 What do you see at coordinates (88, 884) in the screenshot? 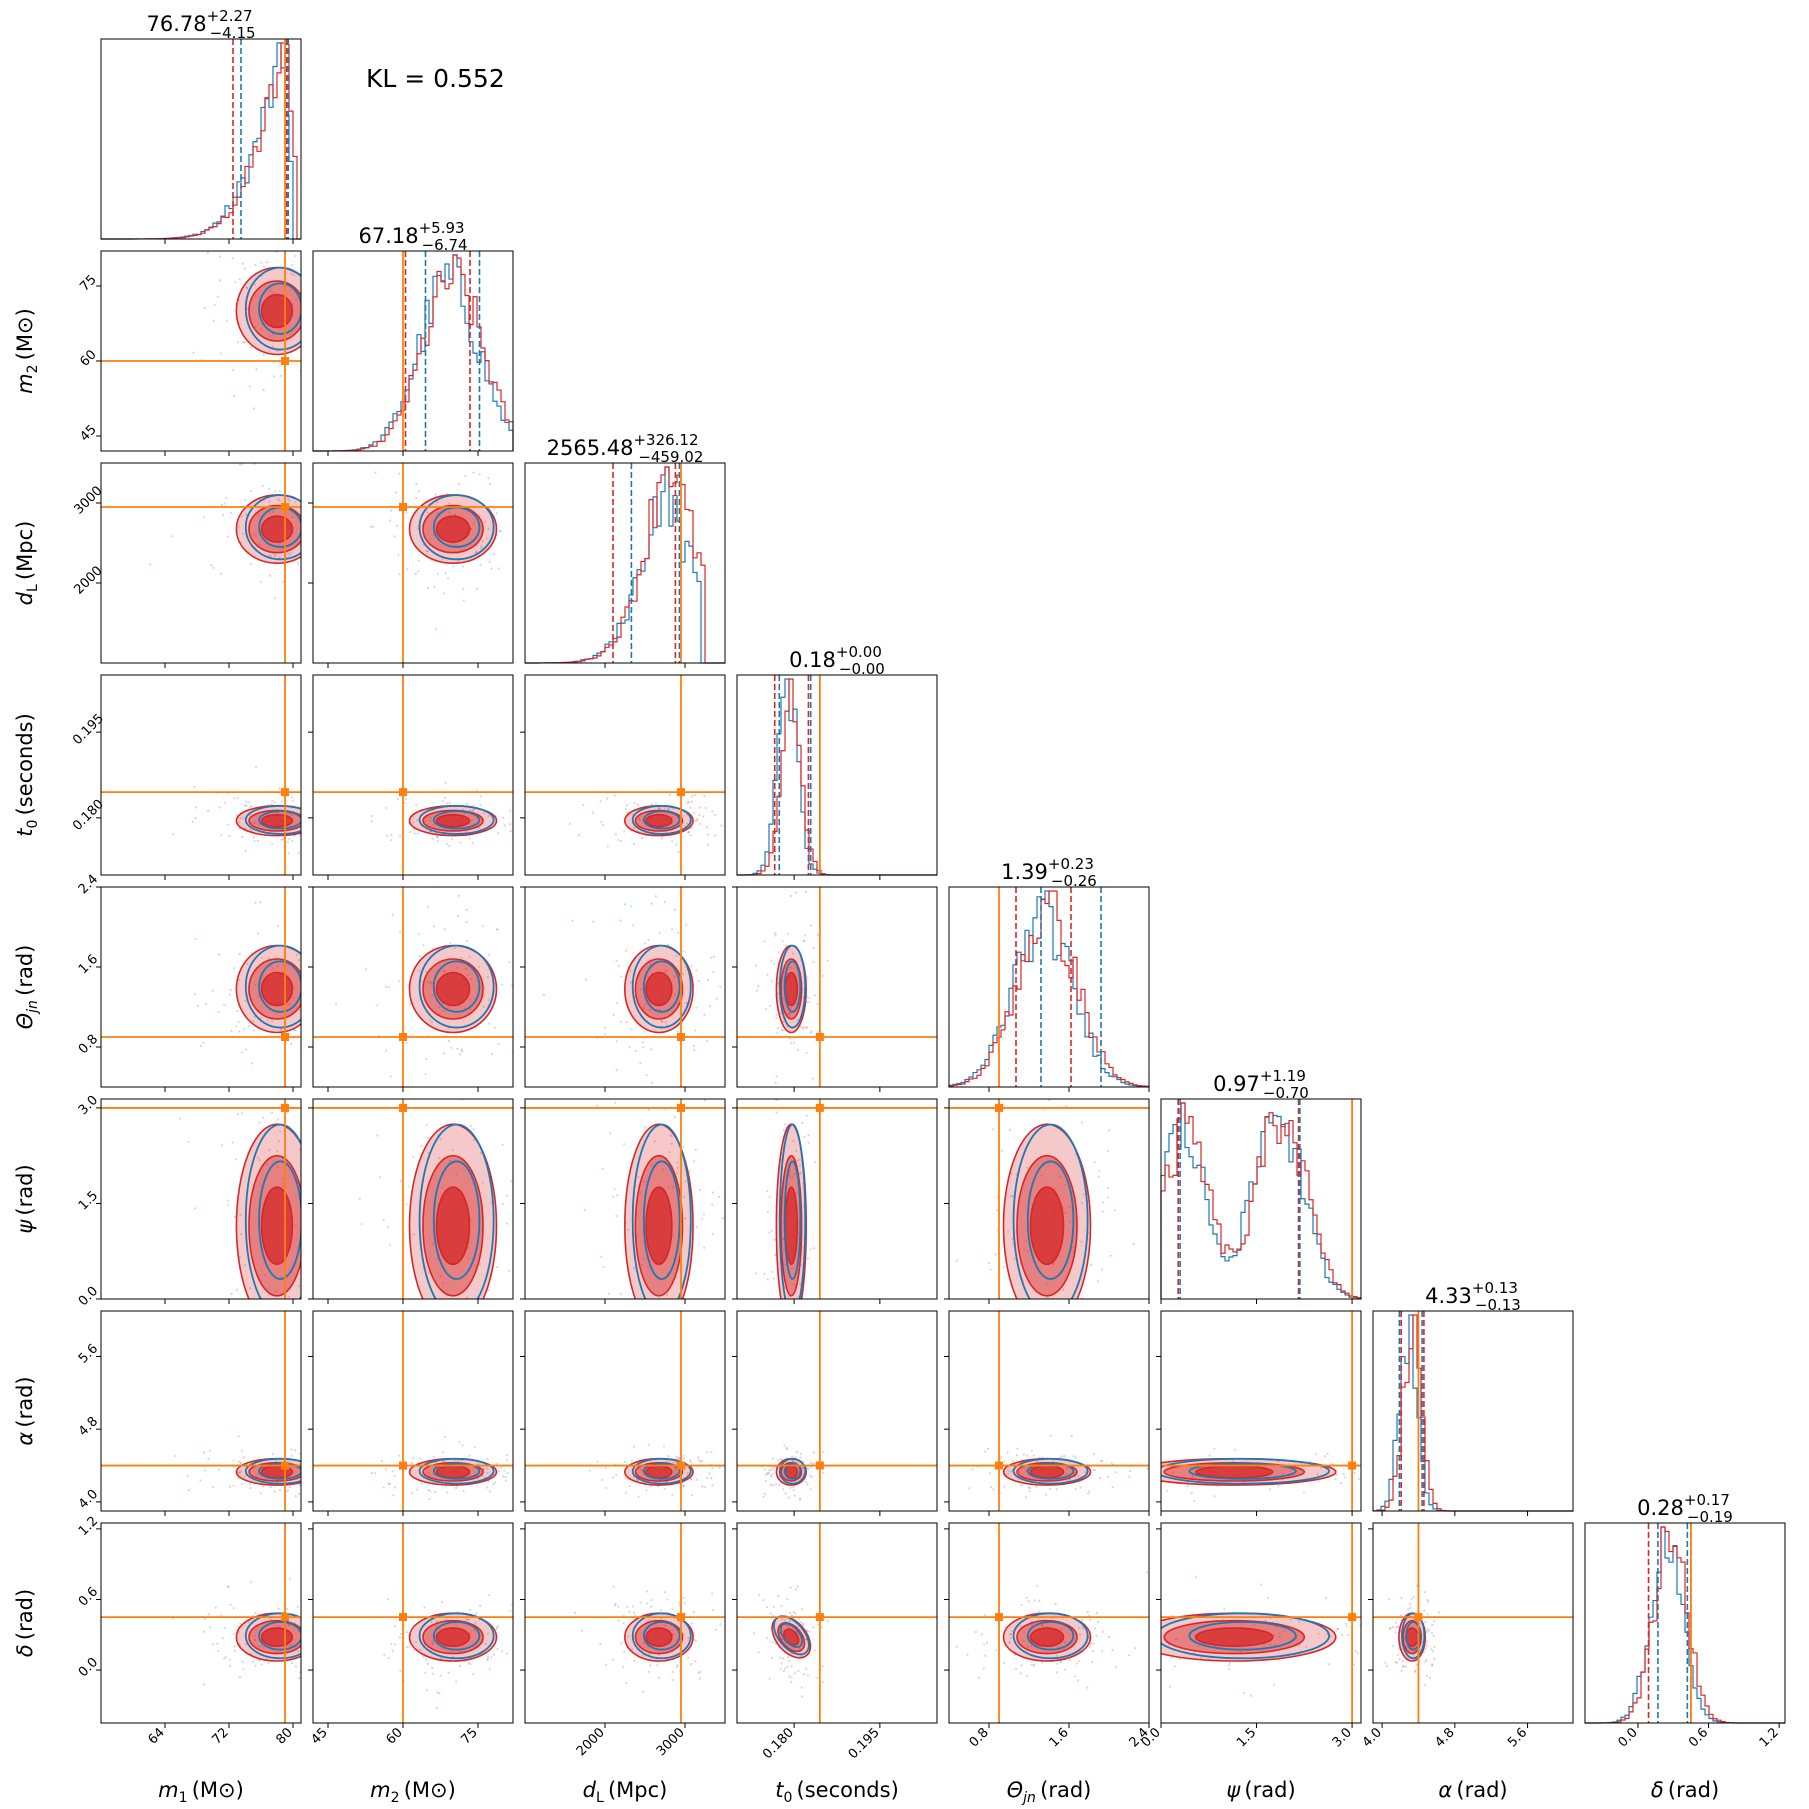
I see `y-tick-label: 2.4` at bounding box center [88, 884].